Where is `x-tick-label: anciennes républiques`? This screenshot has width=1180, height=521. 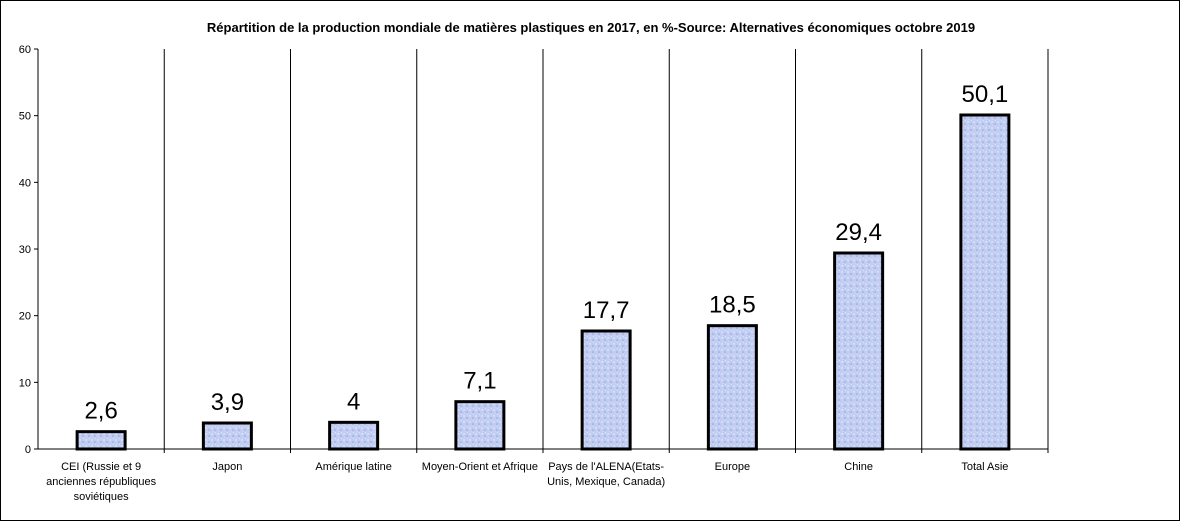
x-tick-label: anciennes républiques is located at coordinates (101, 482).